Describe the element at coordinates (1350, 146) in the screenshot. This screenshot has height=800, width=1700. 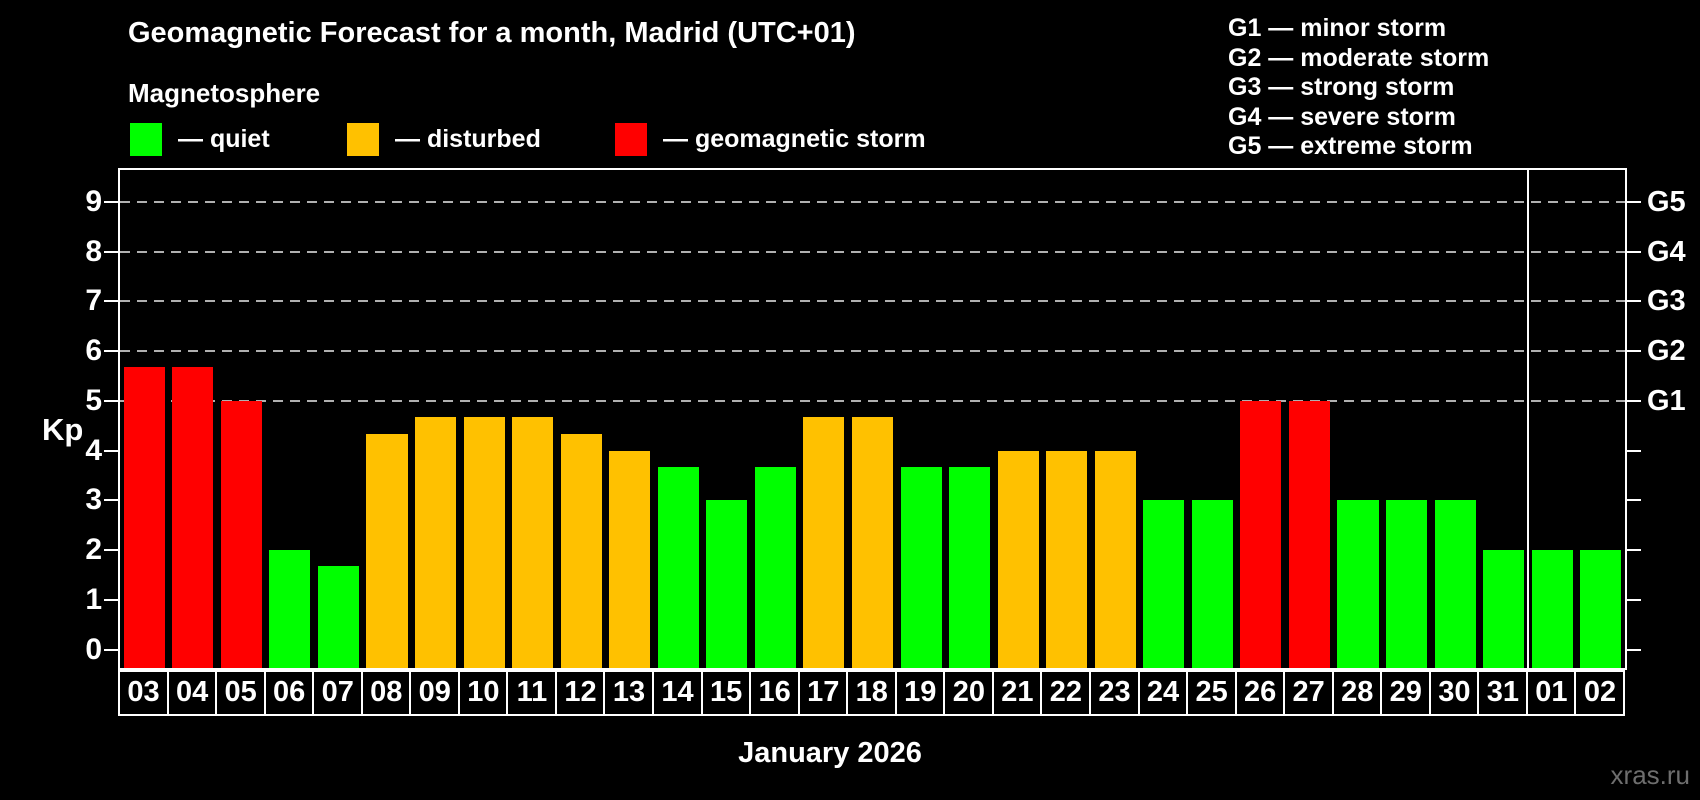
I see `g-legend-item-g5: G5 — extreme storm` at that location.